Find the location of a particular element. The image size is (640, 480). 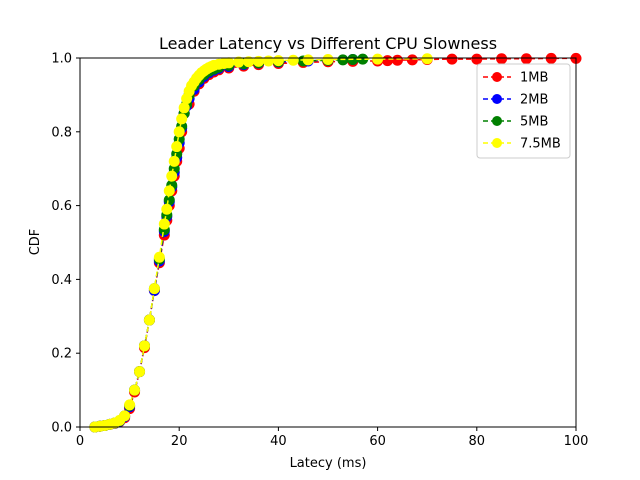

x-tick-label: 80 is located at coordinates (477, 441).